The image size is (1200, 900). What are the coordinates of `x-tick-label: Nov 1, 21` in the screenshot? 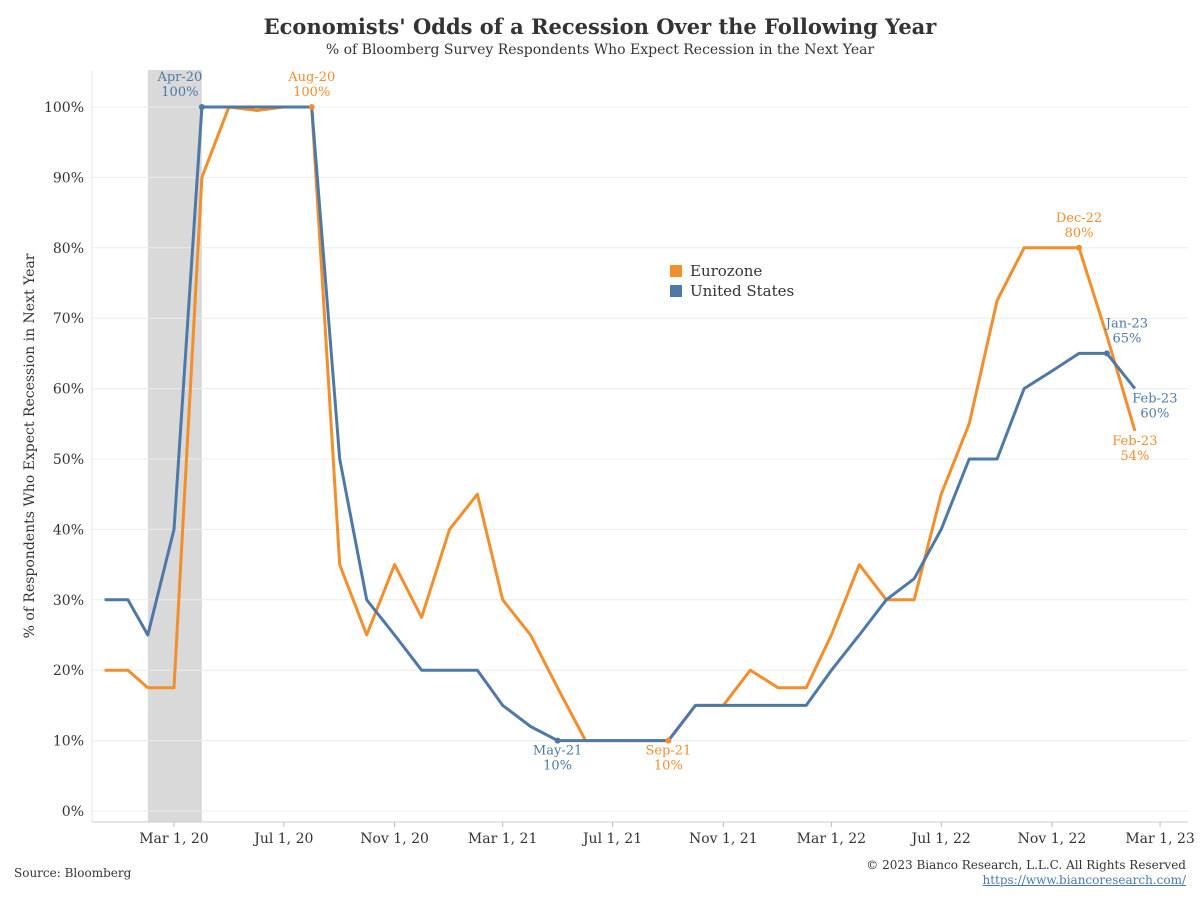 It's located at (723, 839).